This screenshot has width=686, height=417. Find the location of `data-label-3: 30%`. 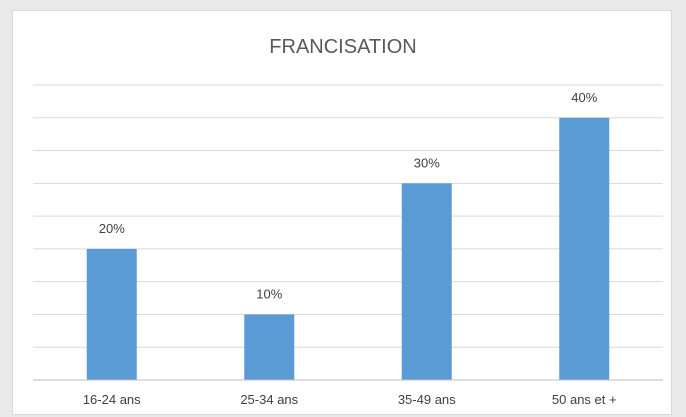

data-label-3: 30% is located at coordinates (427, 162).